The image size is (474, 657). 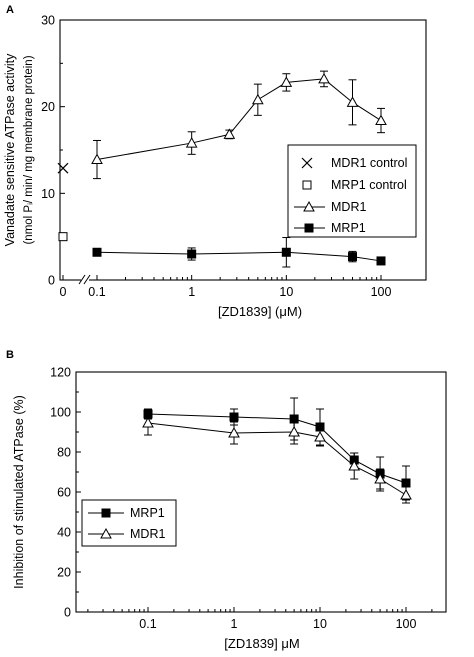 What do you see at coordinates (147, 534) in the screenshot?
I see `legend-b-mdr1: MDR1` at bounding box center [147, 534].